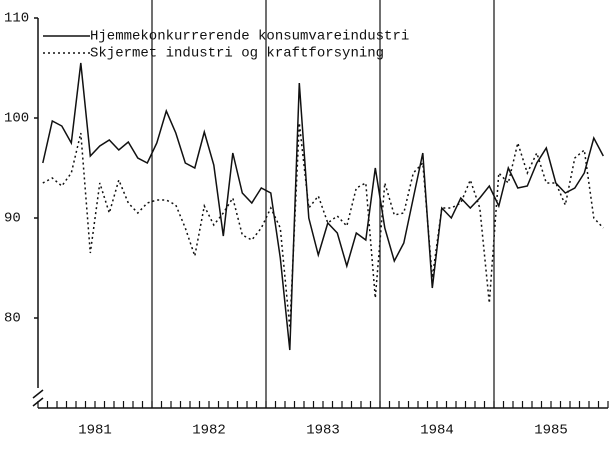 The width and height of the screenshot is (610, 449). What do you see at coordinates (12, 219) in the screenshot?
I see `y-tick-label: 90` at bounding box center [12, 219].